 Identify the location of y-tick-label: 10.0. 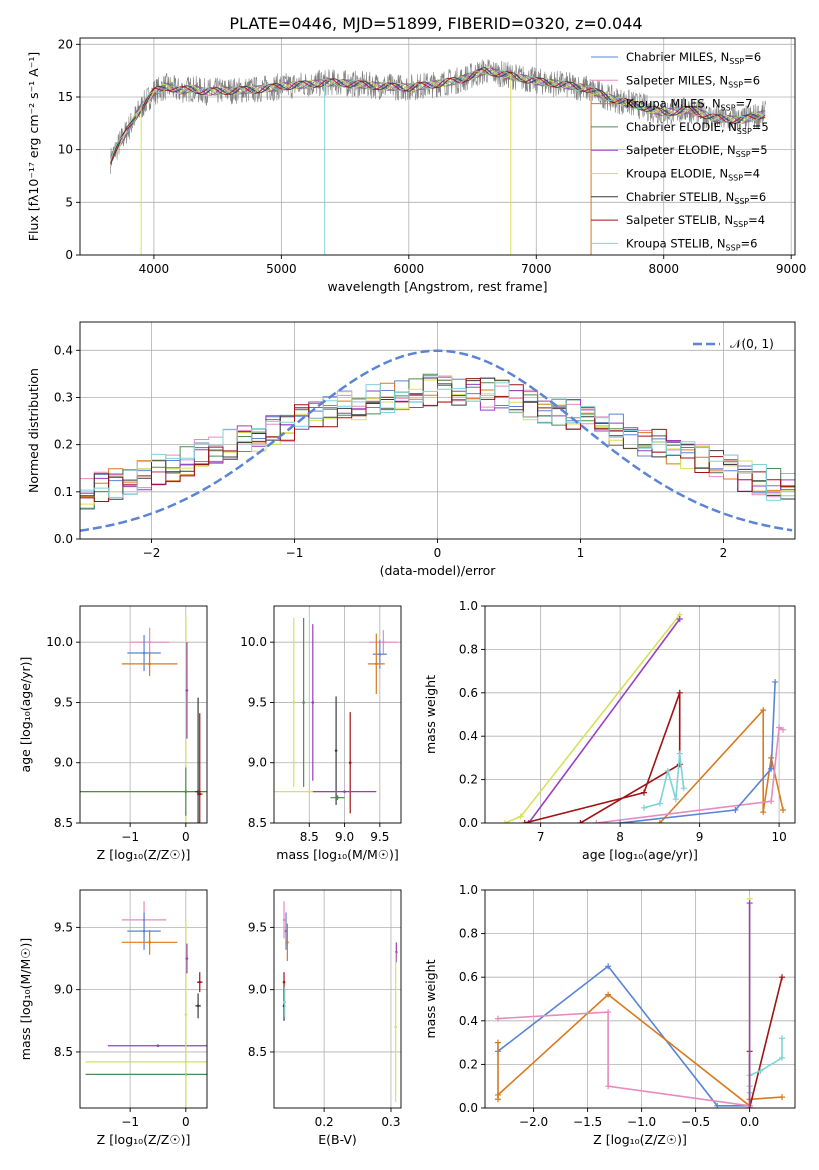
(59, 642).